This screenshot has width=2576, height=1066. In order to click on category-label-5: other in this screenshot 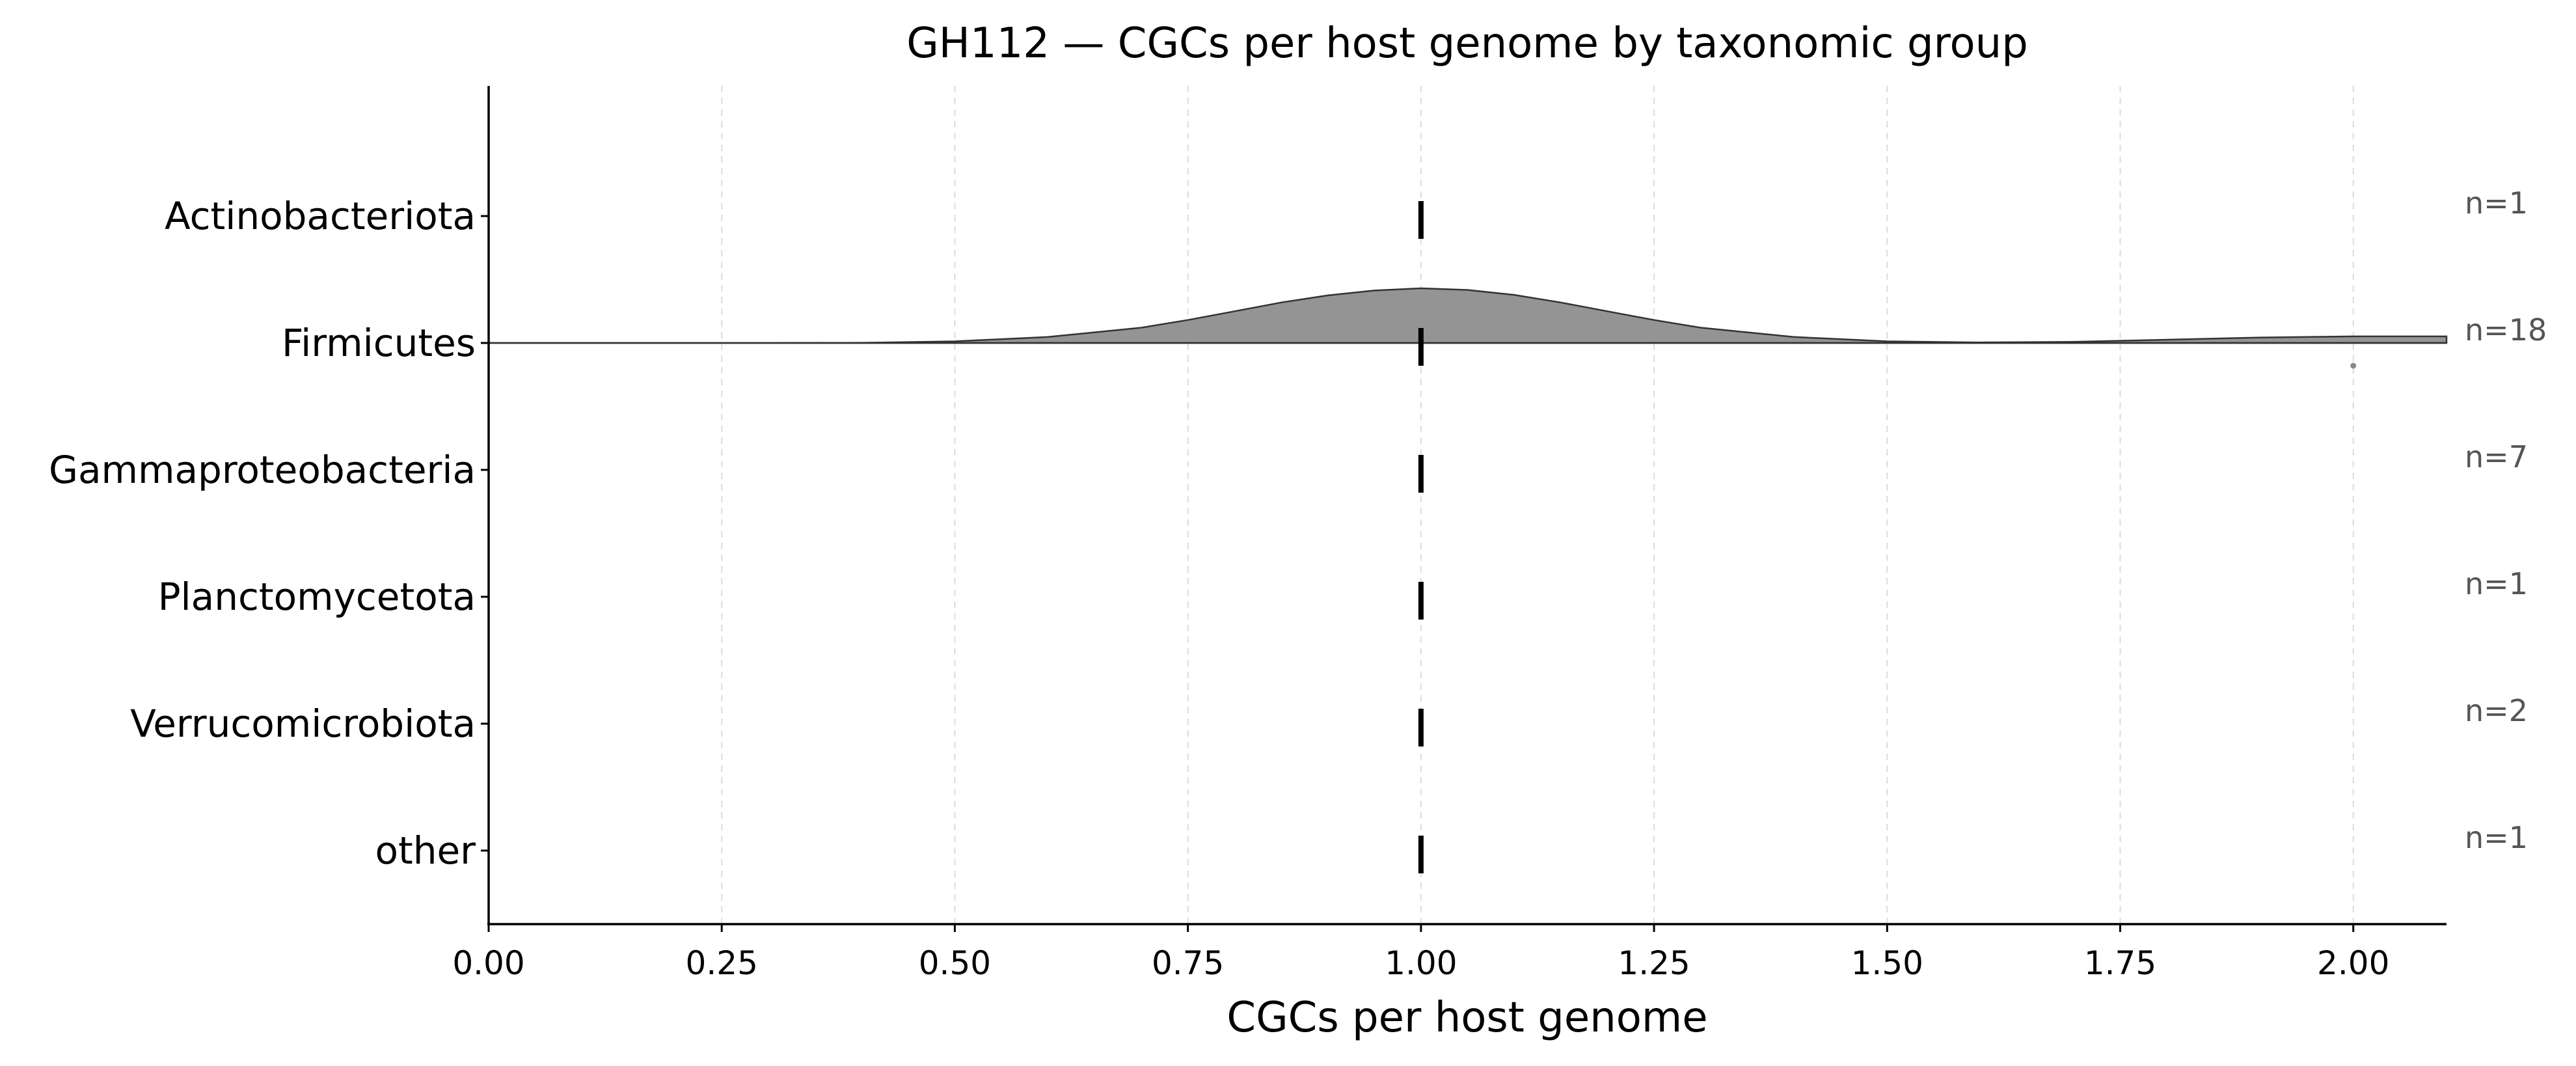, I will do `click(425, 851)`.